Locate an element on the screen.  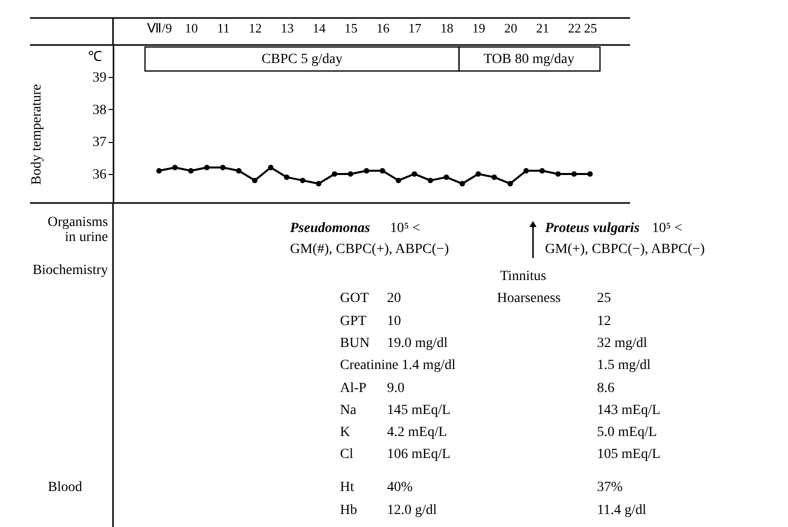
x-tick-label: 16 is located at coordinates (383, 28).